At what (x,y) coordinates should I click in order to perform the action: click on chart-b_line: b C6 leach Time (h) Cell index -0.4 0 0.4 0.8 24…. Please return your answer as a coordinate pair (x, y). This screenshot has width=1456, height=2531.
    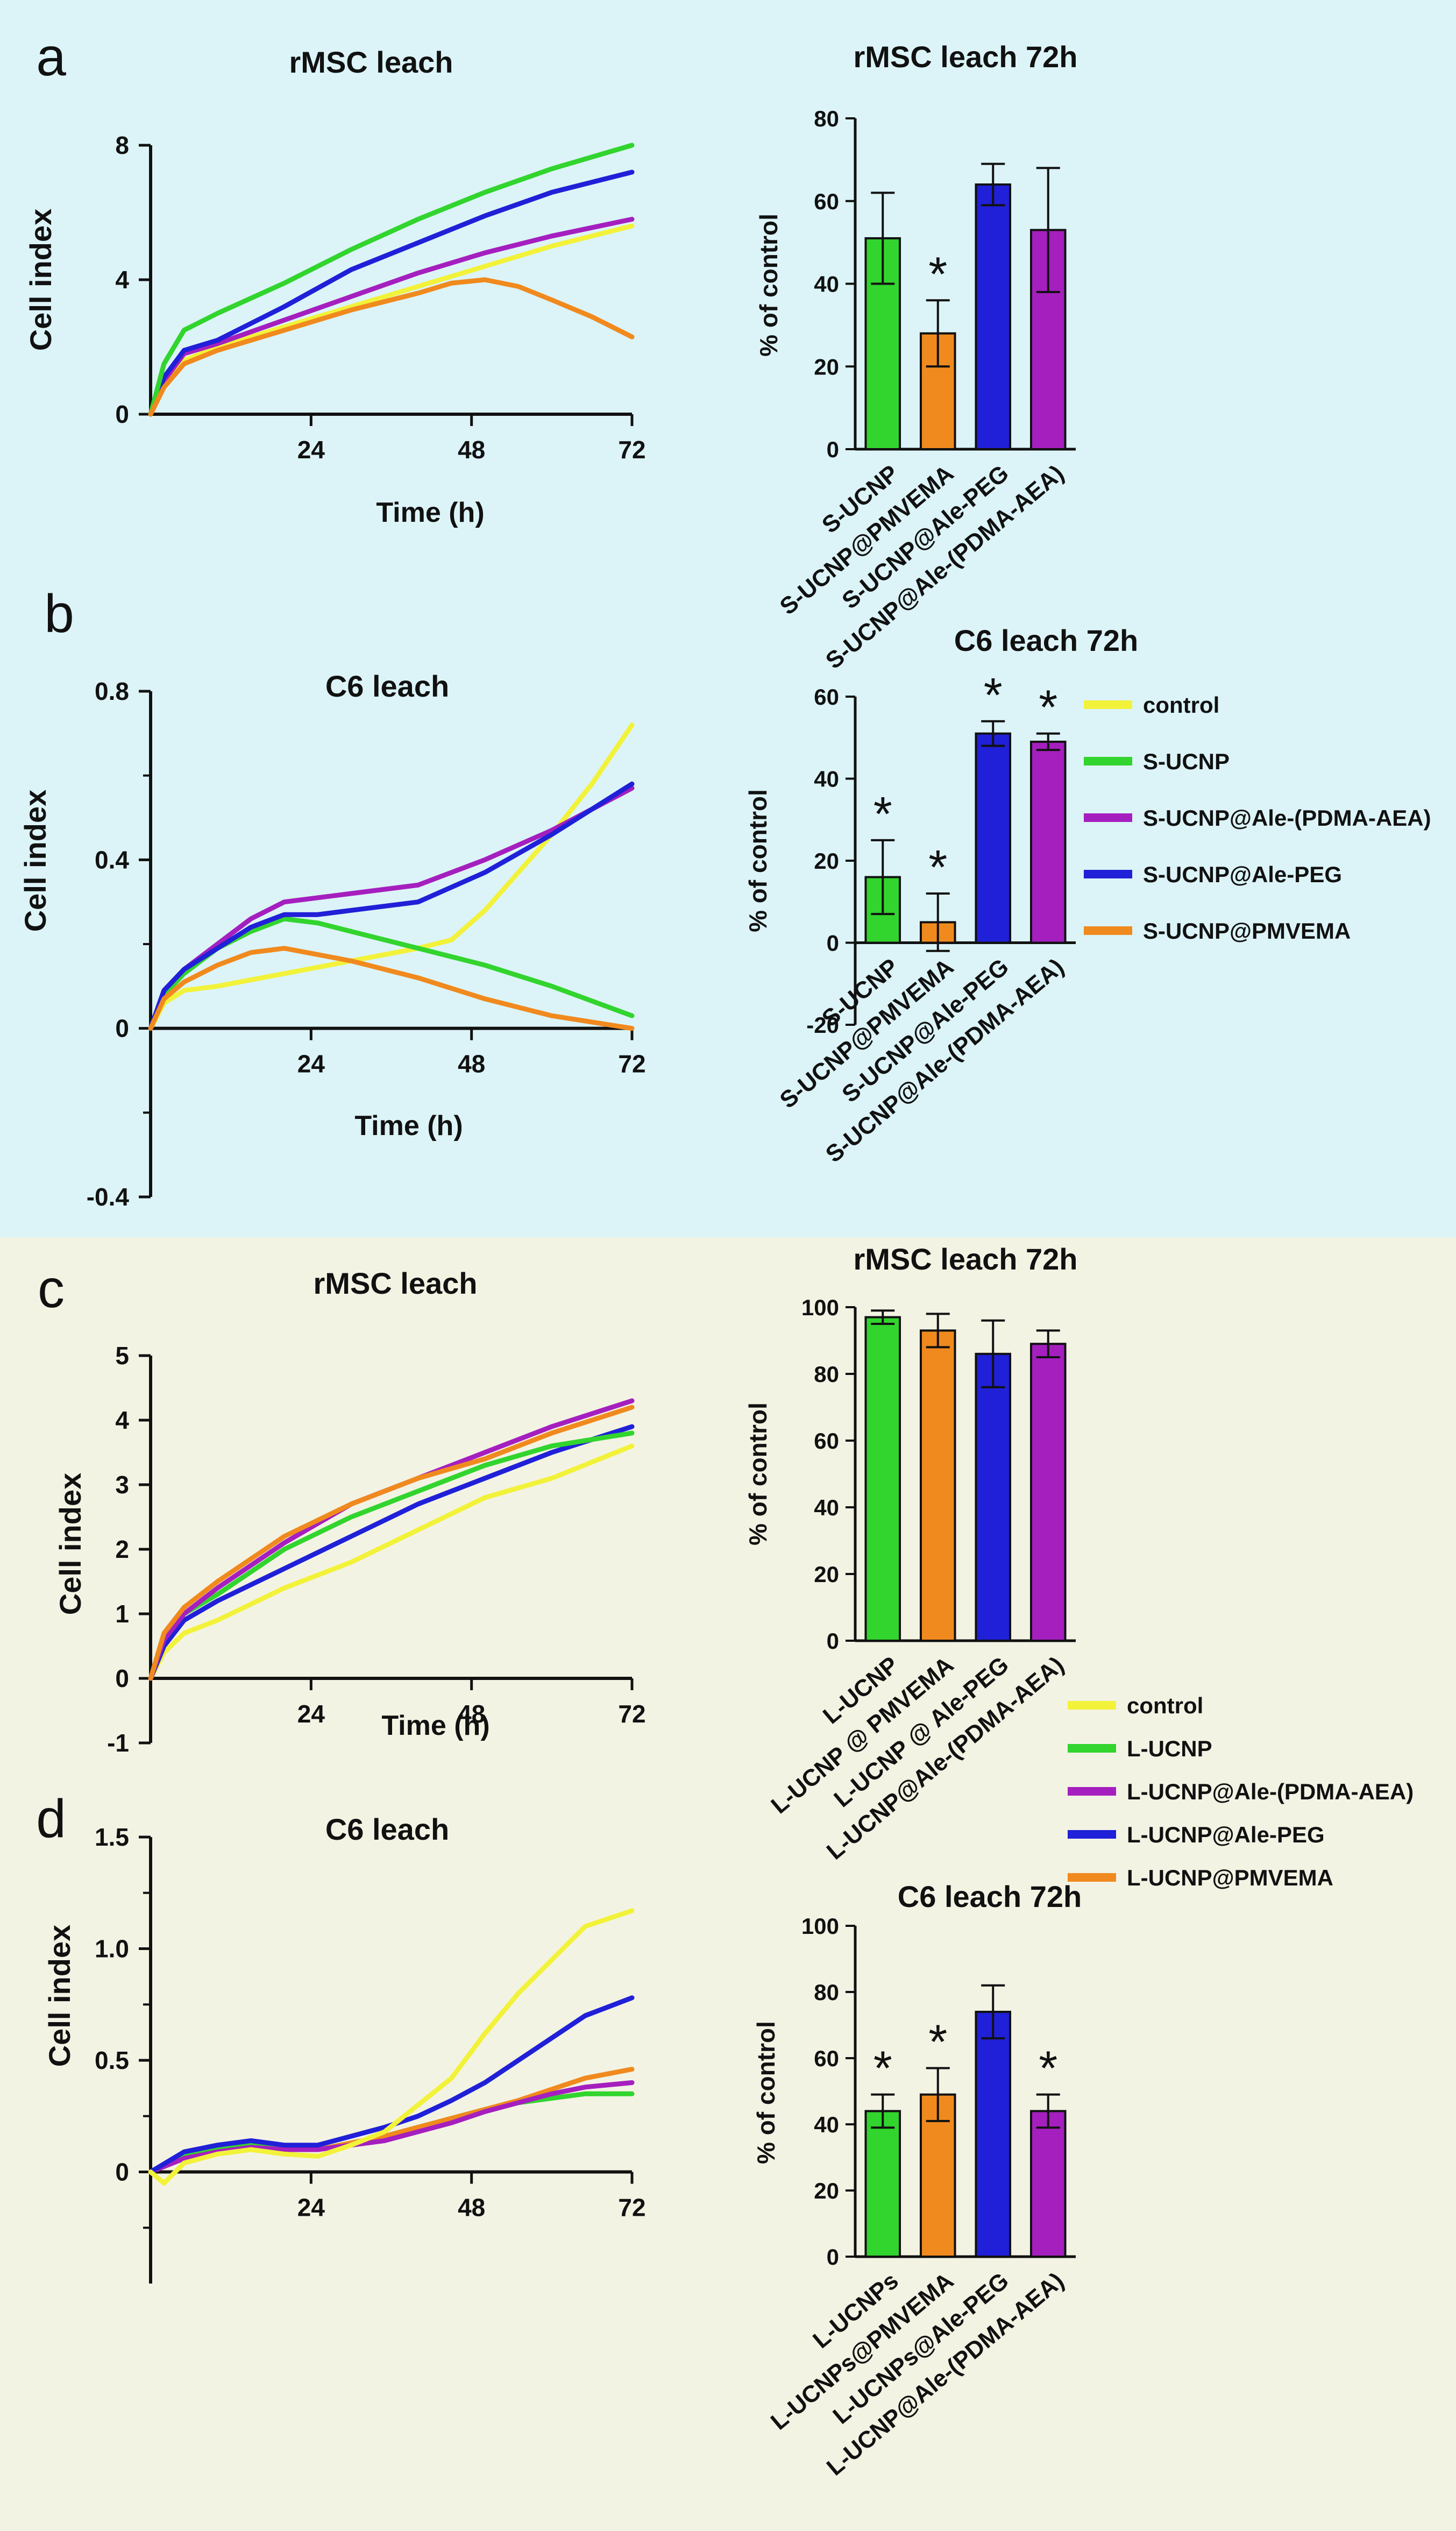
    Looking at the image, I should click on (332, 897).